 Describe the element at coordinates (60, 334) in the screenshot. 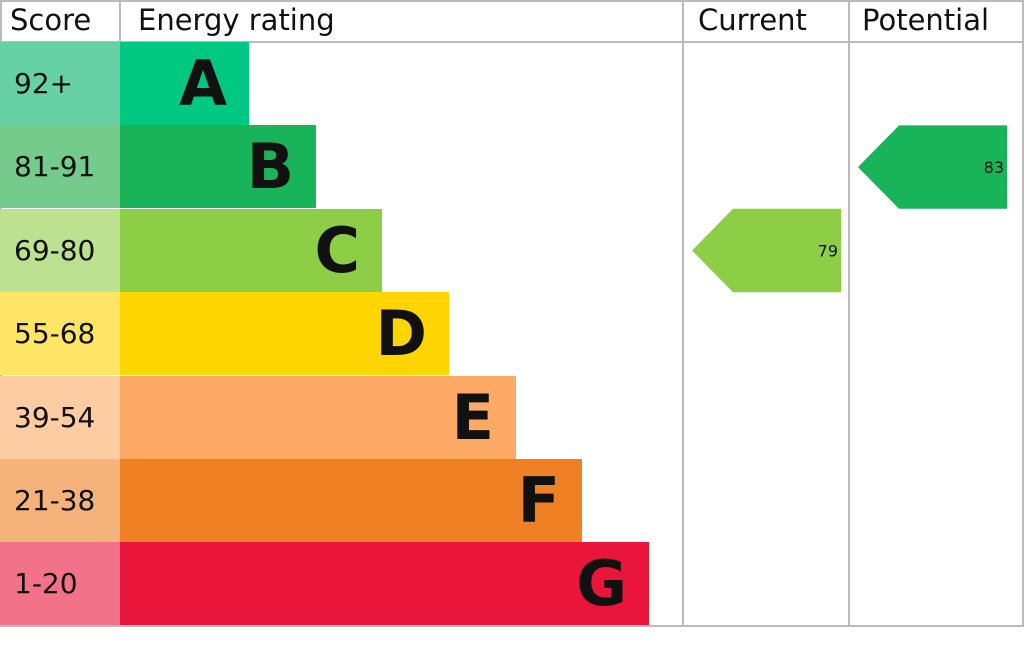

I see `score-range-d: 55-68` at that location.